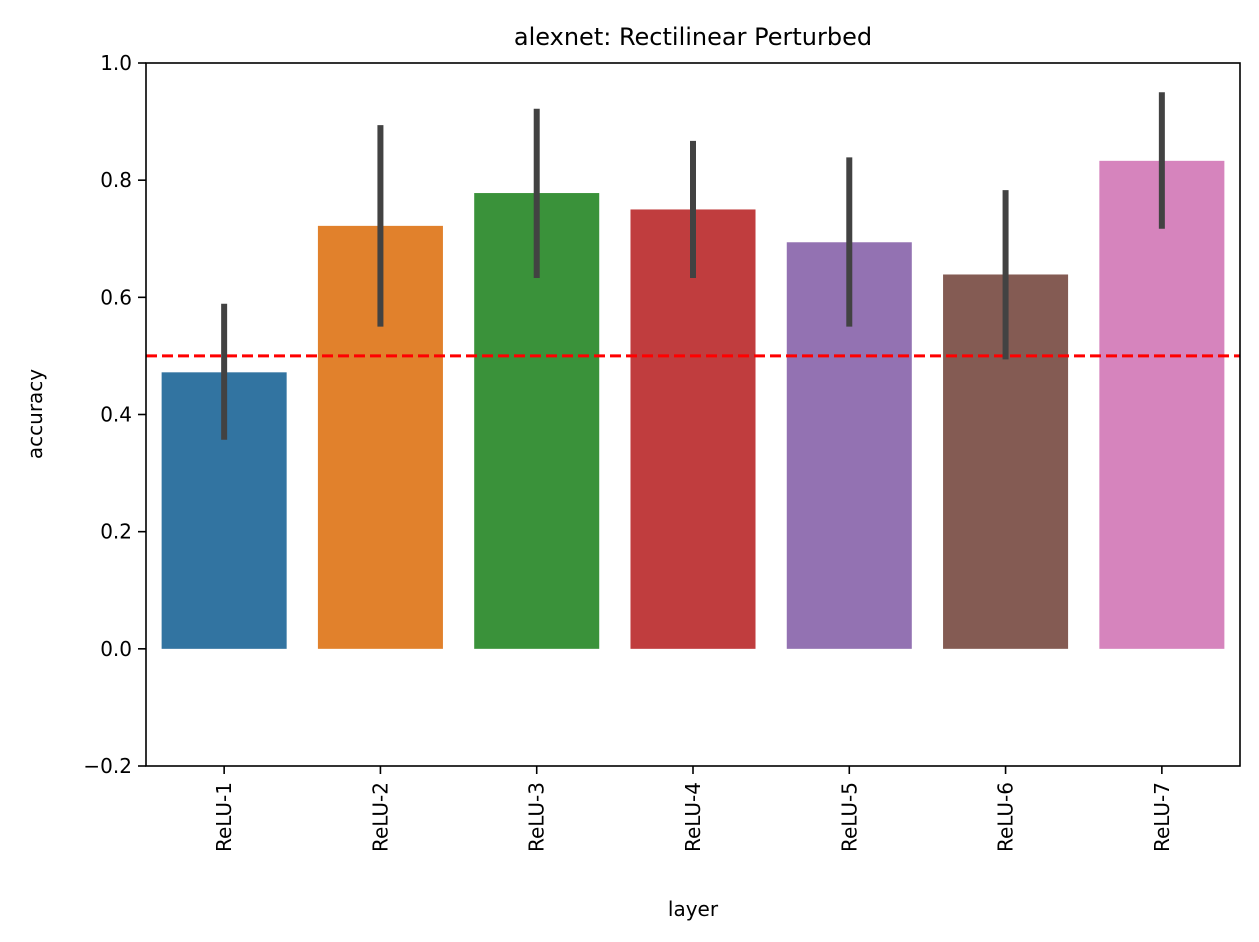  Describe the element at coordinates (107, 766) in the screenshot. I see `y-tick-label: −0.2` at that location.